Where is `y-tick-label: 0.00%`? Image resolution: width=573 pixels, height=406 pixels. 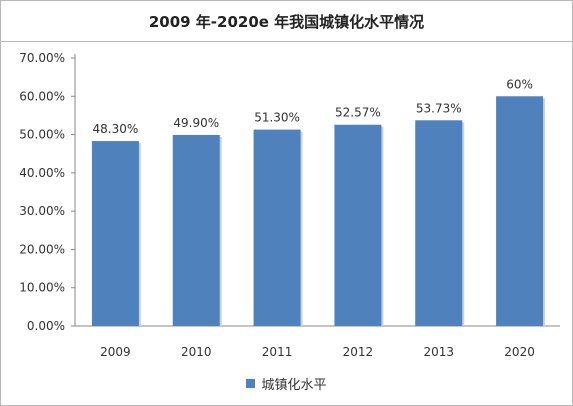 y-tick-label: 0.00% is located at coordinates (46, 326).